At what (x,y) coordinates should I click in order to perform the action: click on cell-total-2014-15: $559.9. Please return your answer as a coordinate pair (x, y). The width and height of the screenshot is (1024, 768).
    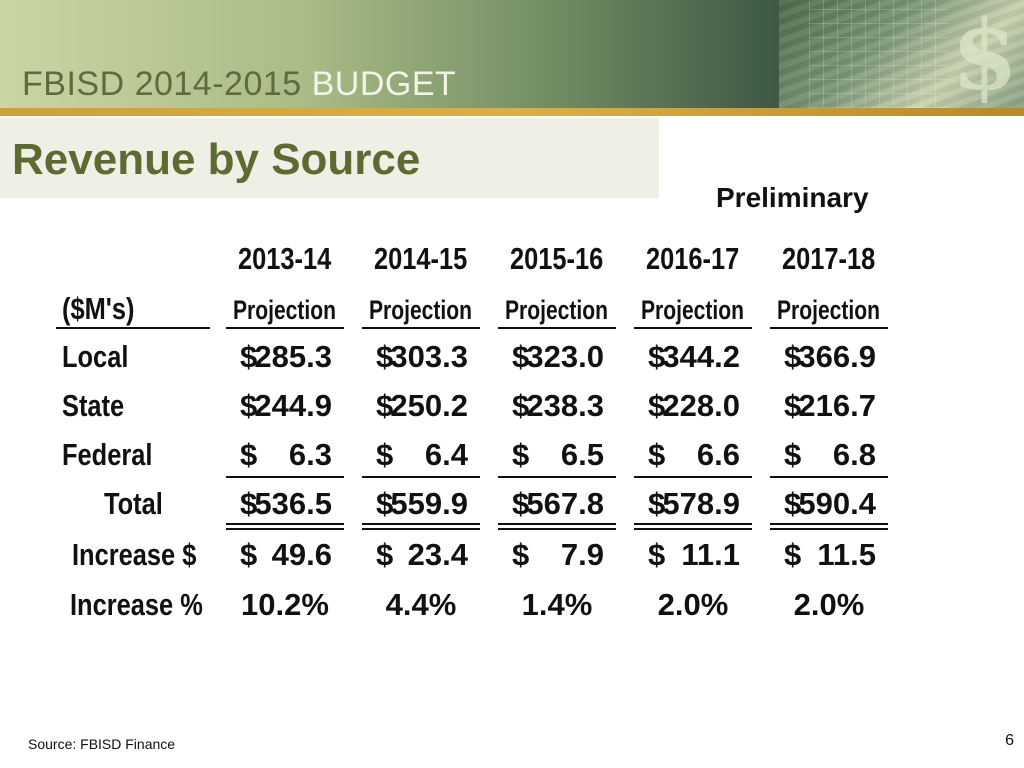
    Looking at the image, I should click on (422, 504).